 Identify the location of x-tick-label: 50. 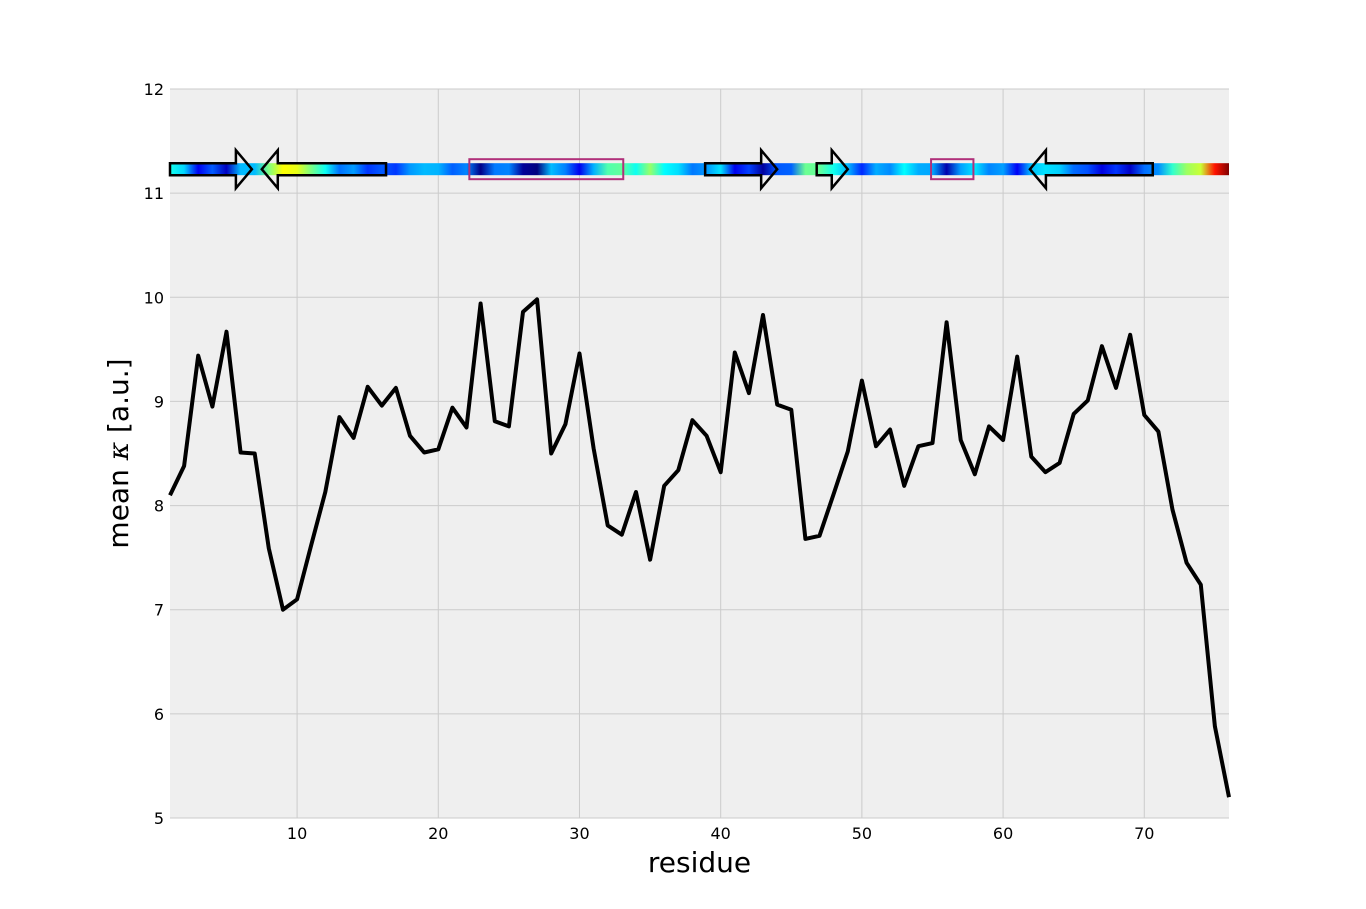
(862, 833).